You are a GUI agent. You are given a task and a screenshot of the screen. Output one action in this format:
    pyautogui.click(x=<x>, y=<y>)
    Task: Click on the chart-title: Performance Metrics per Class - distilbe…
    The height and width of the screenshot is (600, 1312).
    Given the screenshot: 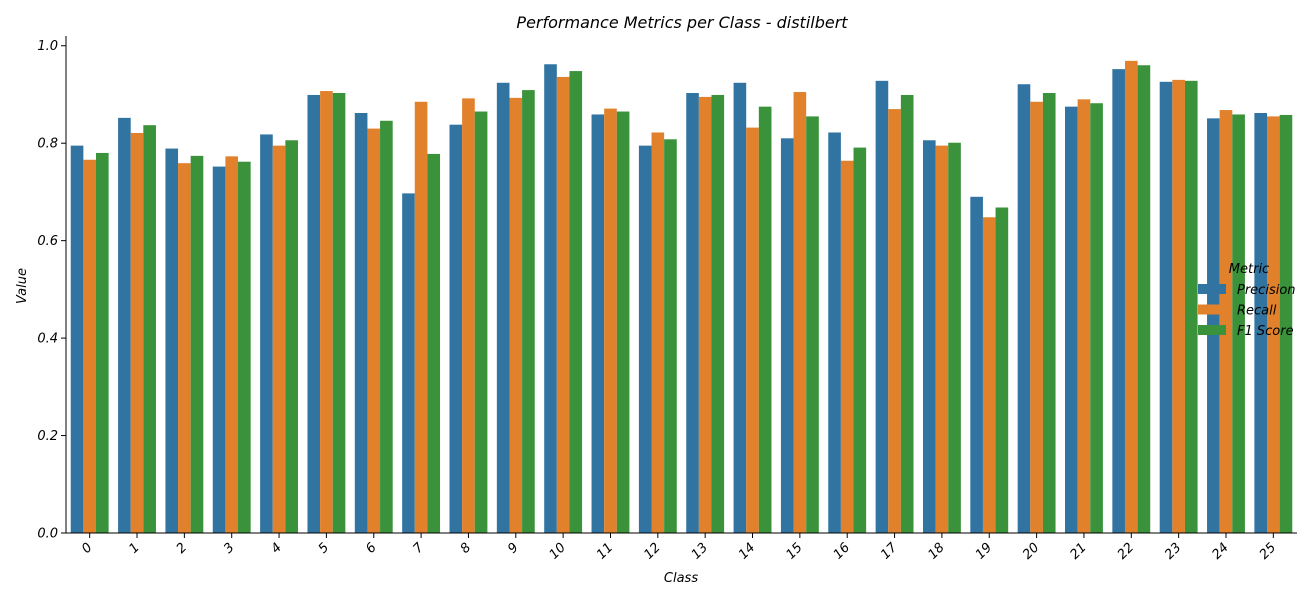 What is the action you would take?
    pyautogui.click(x=682, y=22)
    